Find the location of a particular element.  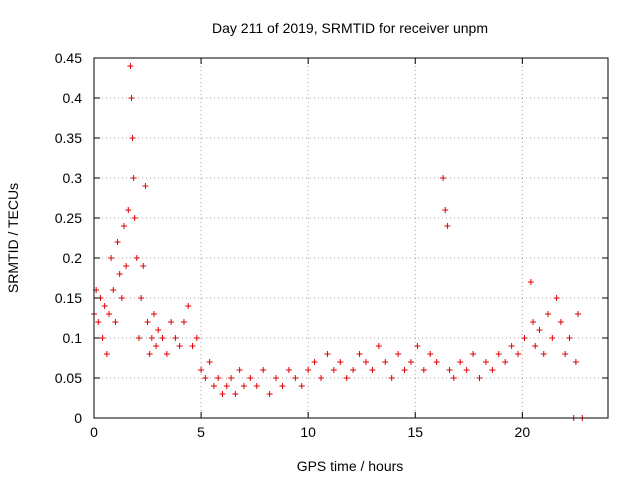

x-tick-label: 0 is located at coordinates (94, 432).